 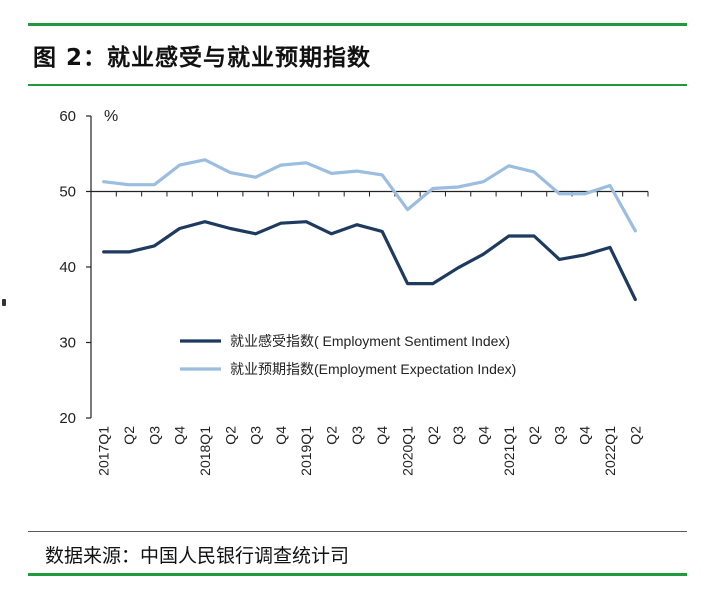 What do you see at coordinates (357, 85) in the screenshot?
I see `title-underline` at bounding box center [357, 85].